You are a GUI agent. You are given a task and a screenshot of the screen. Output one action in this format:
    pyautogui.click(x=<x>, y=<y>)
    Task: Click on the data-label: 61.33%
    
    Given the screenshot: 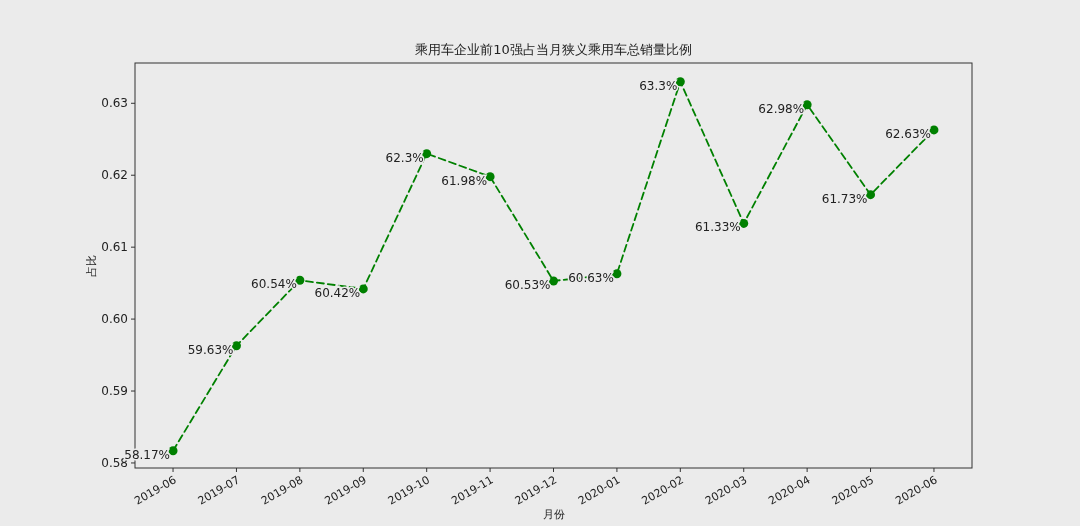 What is the action you would take?
    pyautogui.click(x=717, y=227)
    